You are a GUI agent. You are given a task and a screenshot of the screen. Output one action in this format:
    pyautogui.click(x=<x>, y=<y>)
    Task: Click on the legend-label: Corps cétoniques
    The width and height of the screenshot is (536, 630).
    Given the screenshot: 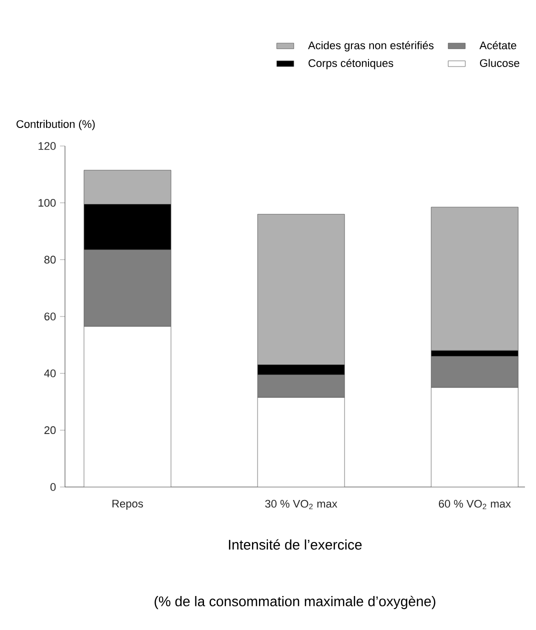 What is the action you would take?
    pyautogui.click(x=351, y=64)
    